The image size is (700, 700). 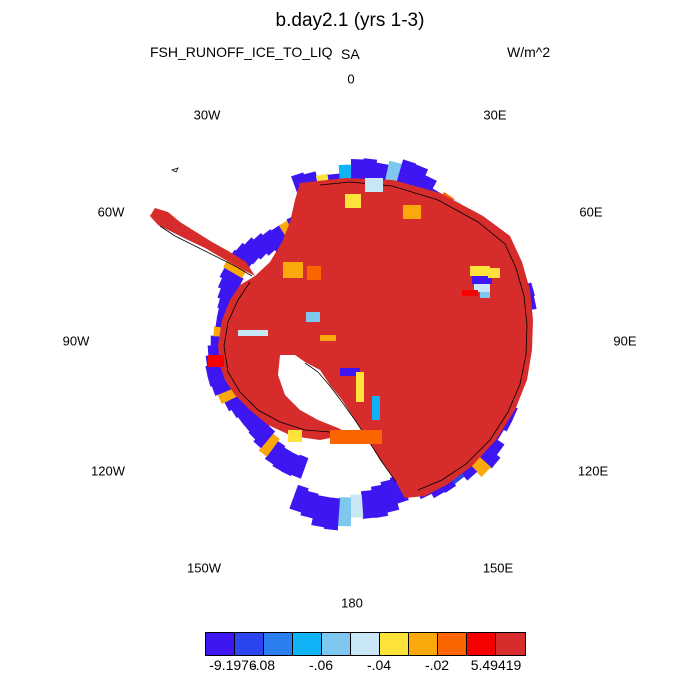 What do you see at coordinates (263, 665) in the screenshot?
I see `colorbar-label-m08: -.08` at bounding box center [263, 665].